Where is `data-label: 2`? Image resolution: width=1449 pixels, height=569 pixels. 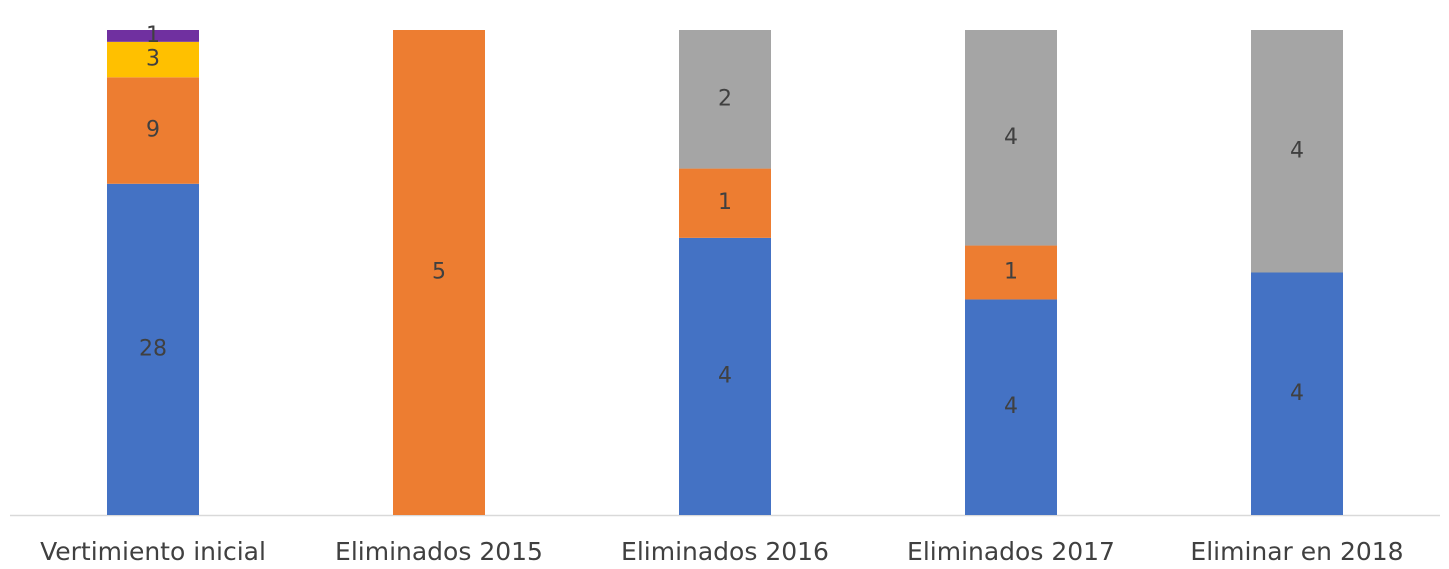
data-label: 2 is located at coordinates (725, 98).